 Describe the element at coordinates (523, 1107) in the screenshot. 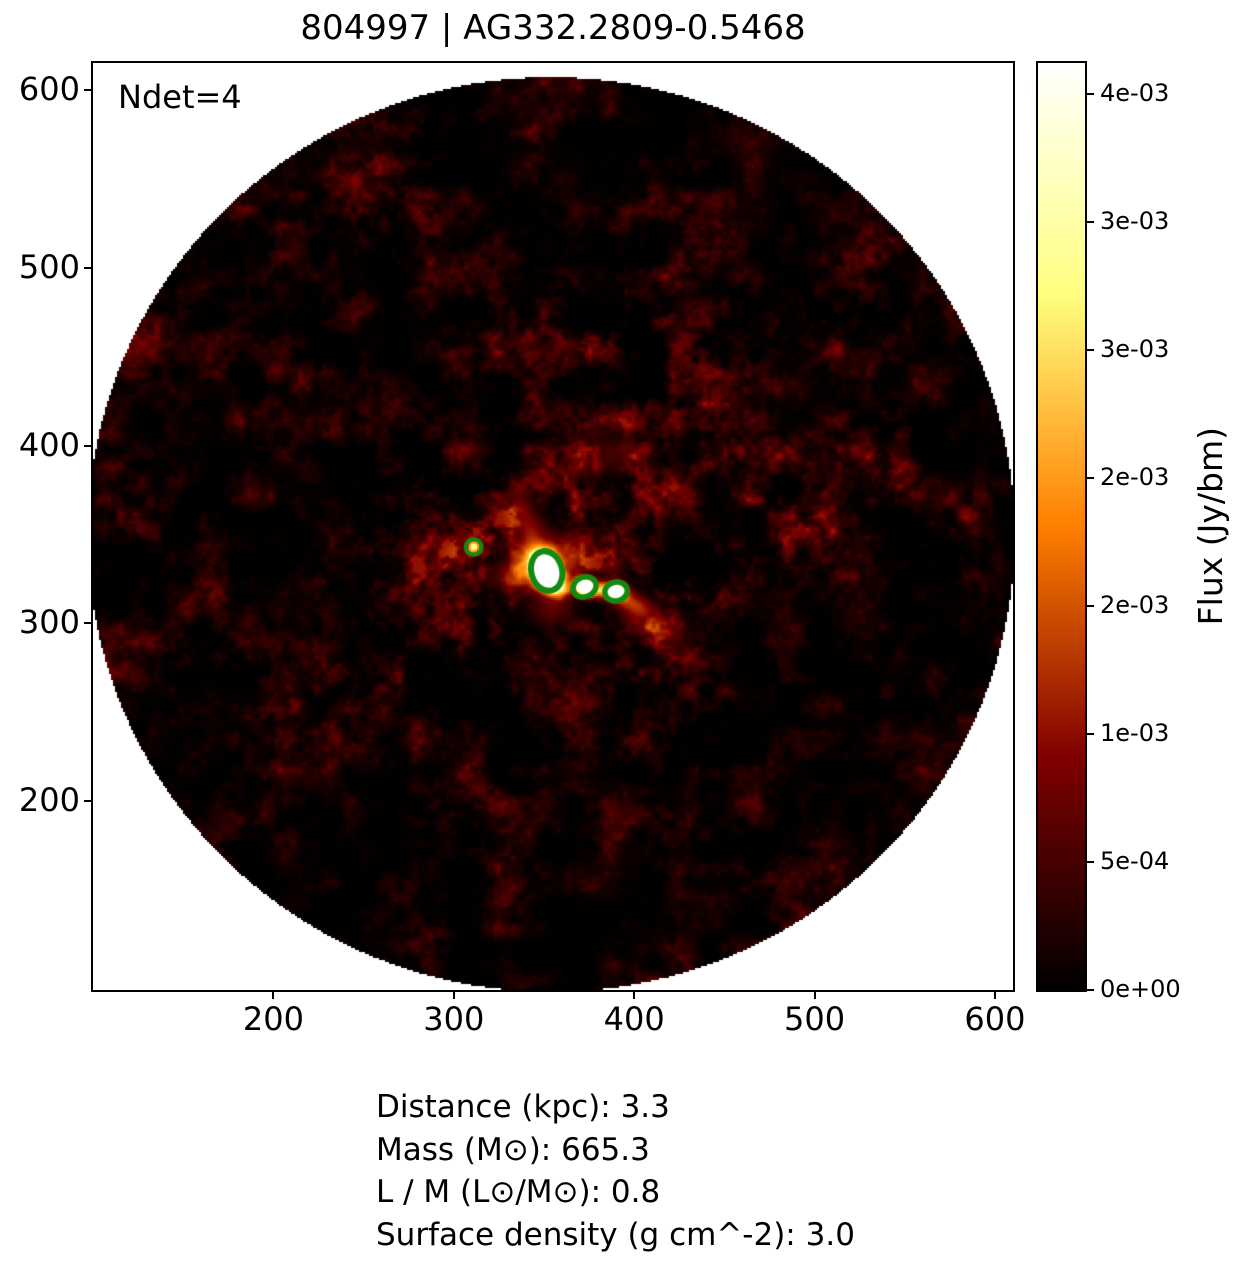

I see `footer-line-distance: Distance (kpc): 3.3` at that location.